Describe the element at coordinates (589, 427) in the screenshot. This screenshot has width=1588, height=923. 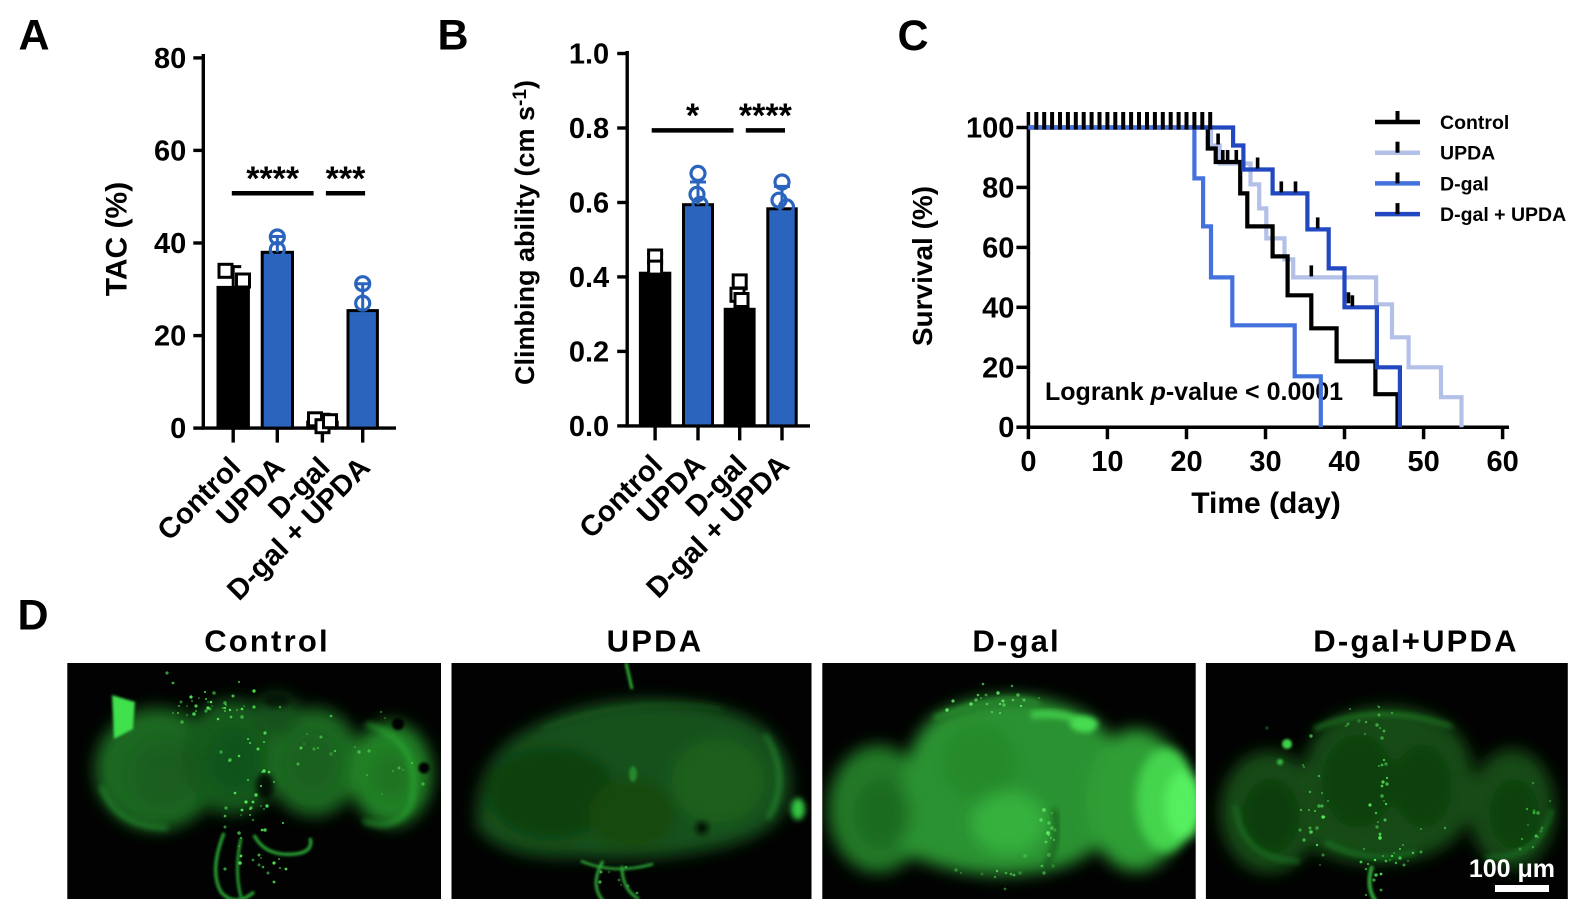
I see `svg-text: 0.0` at that location.